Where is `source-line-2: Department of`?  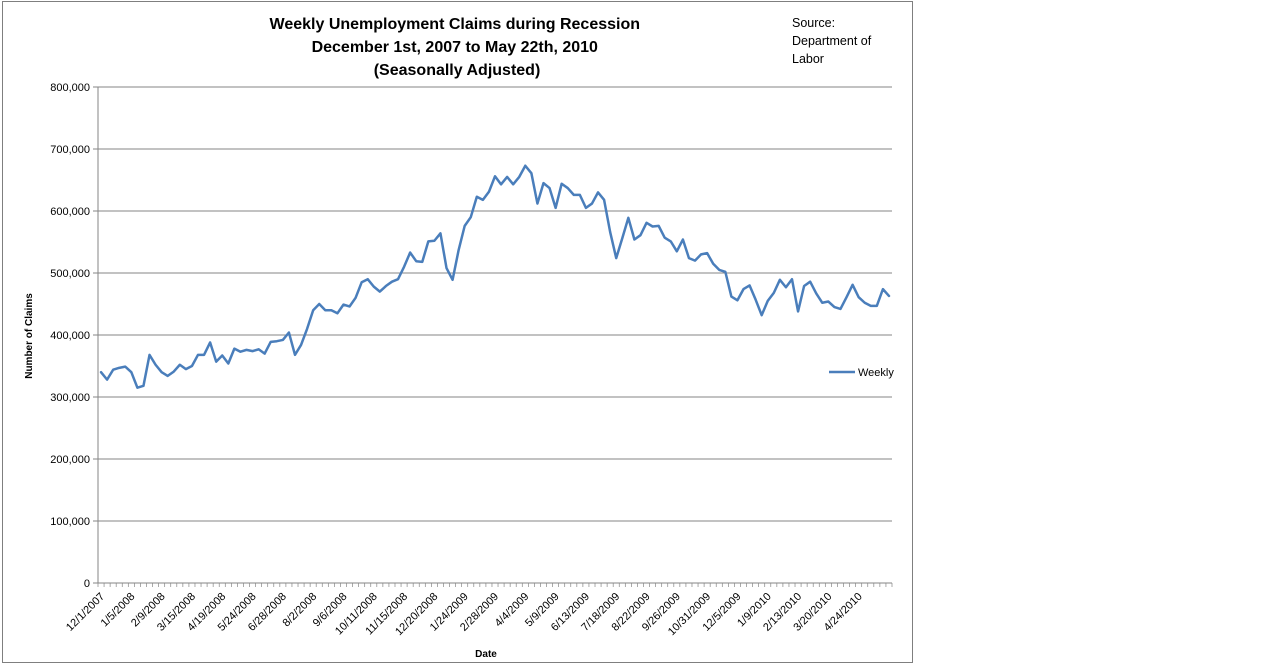
source-line-2: Department of is located at coordinates (832, 41).